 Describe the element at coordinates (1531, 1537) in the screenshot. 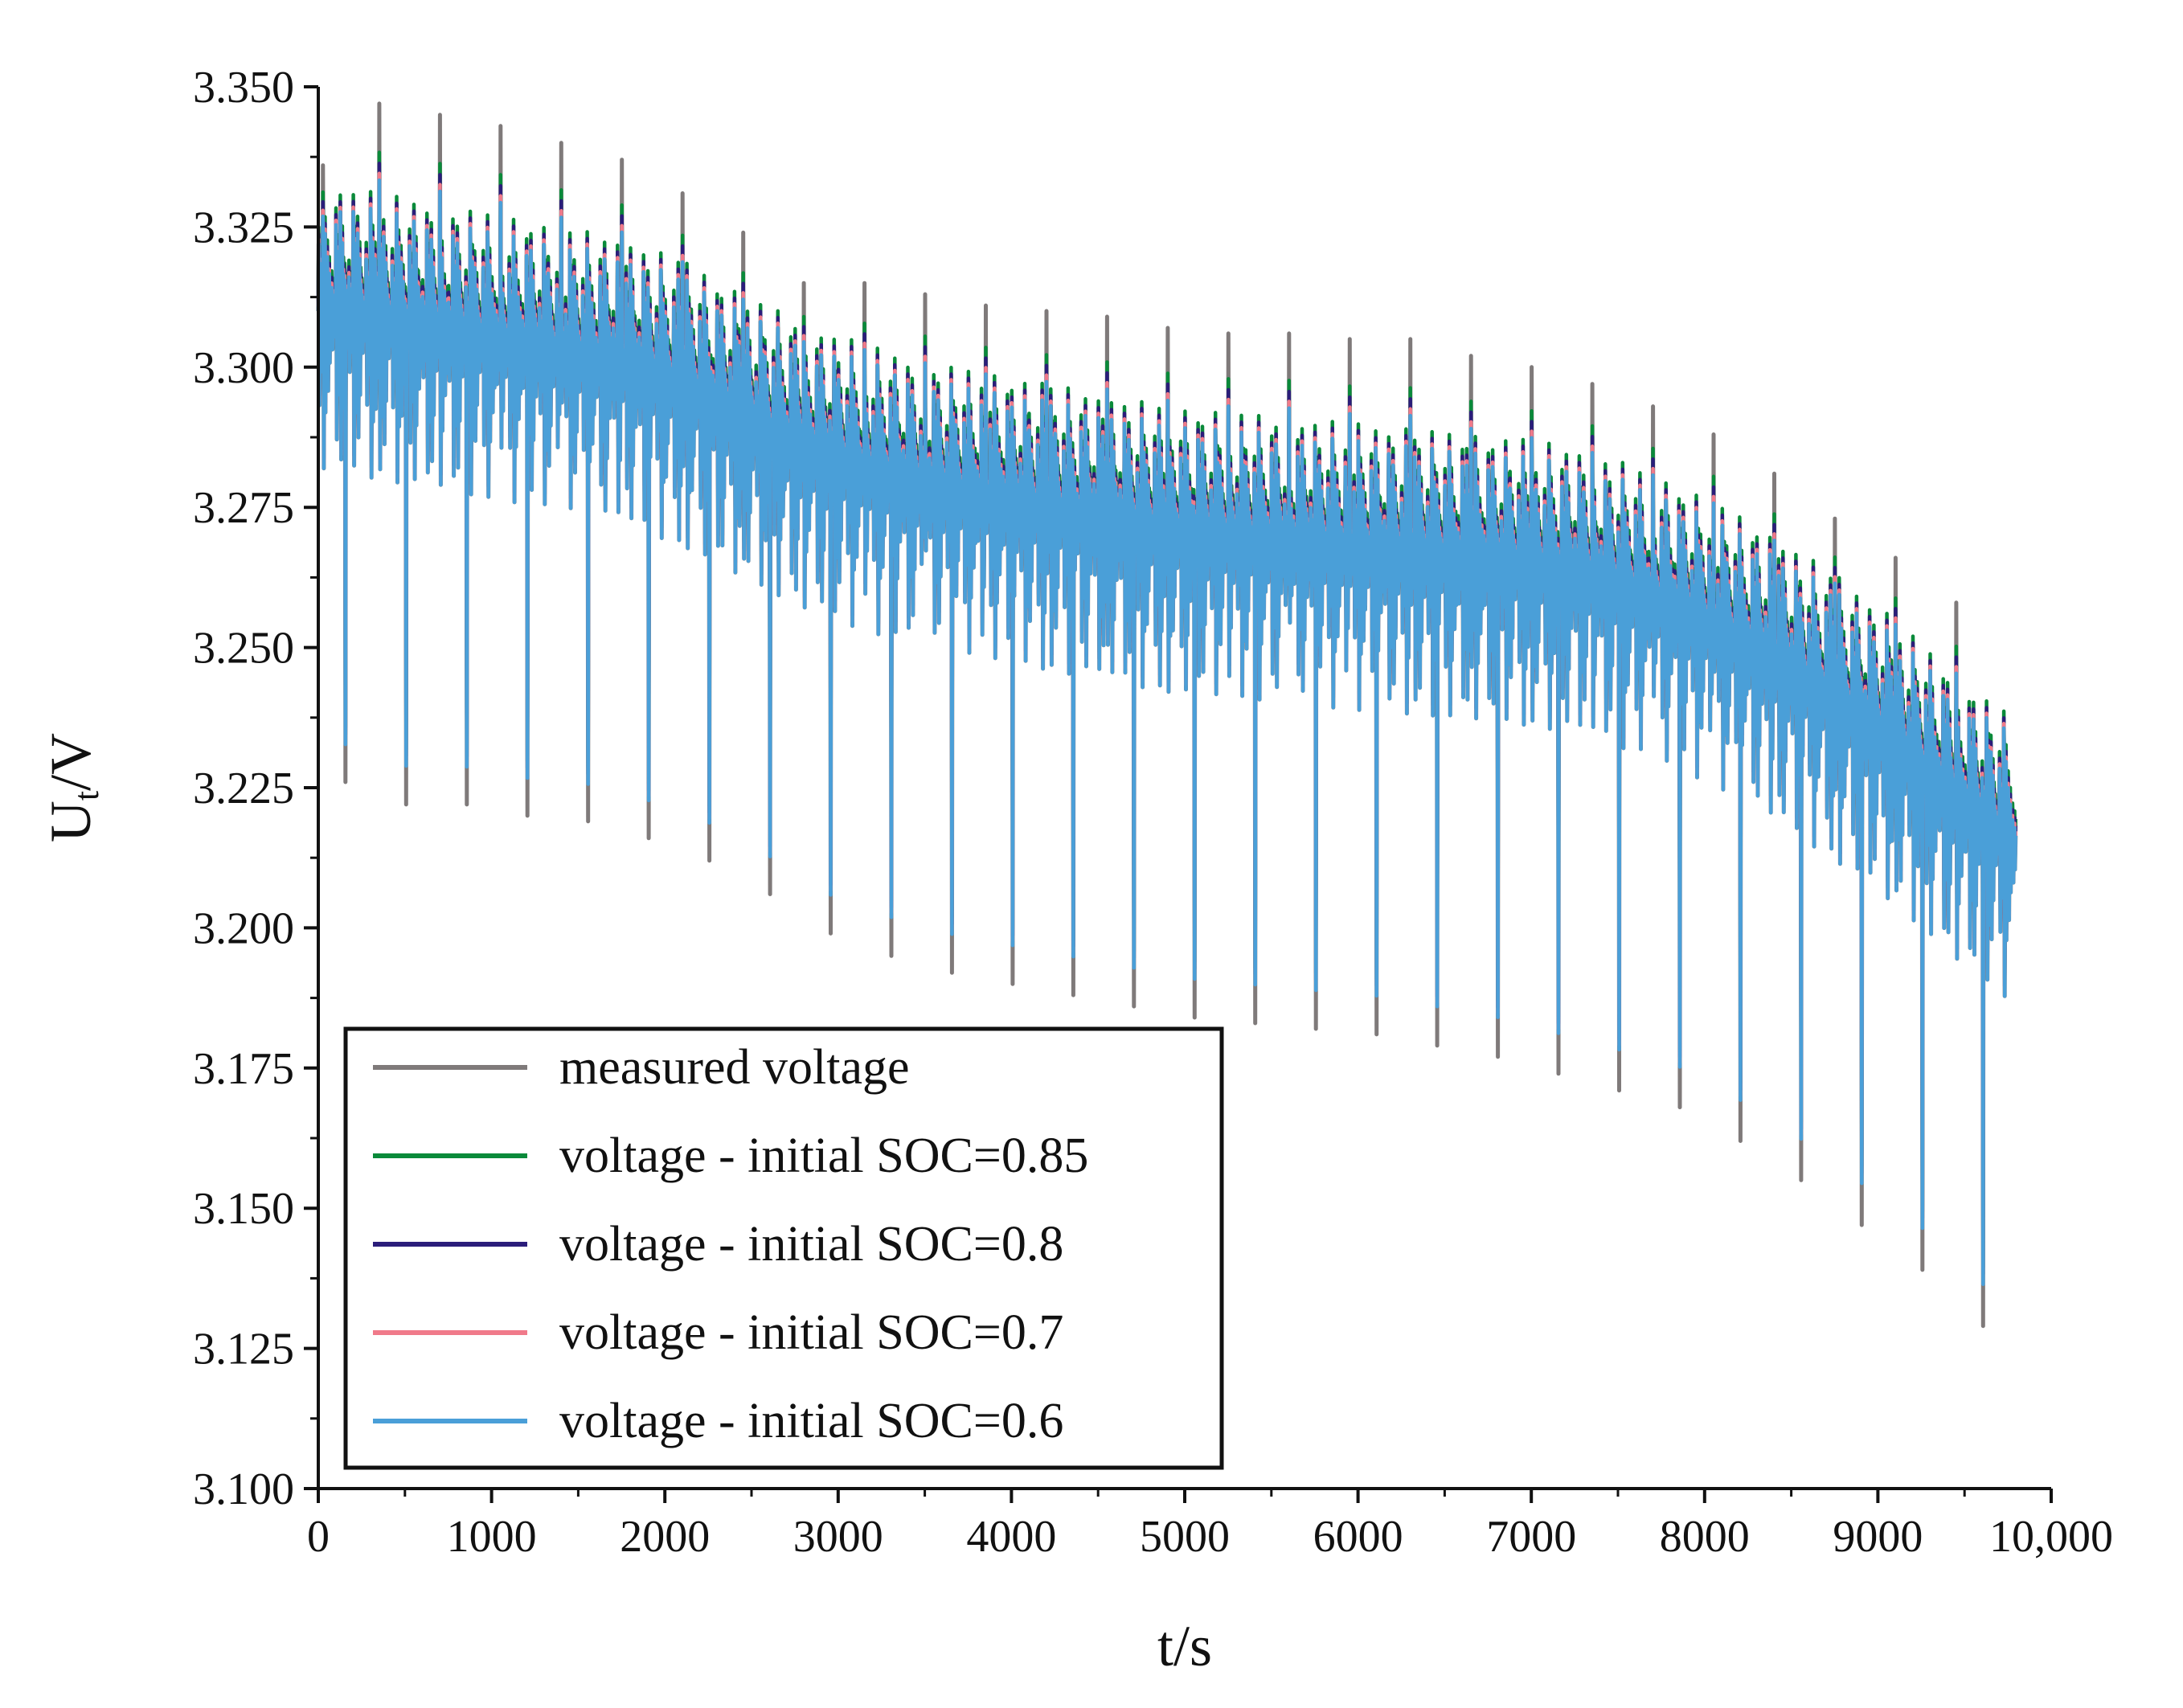

I see `x-tick-label: 7000` at that location.